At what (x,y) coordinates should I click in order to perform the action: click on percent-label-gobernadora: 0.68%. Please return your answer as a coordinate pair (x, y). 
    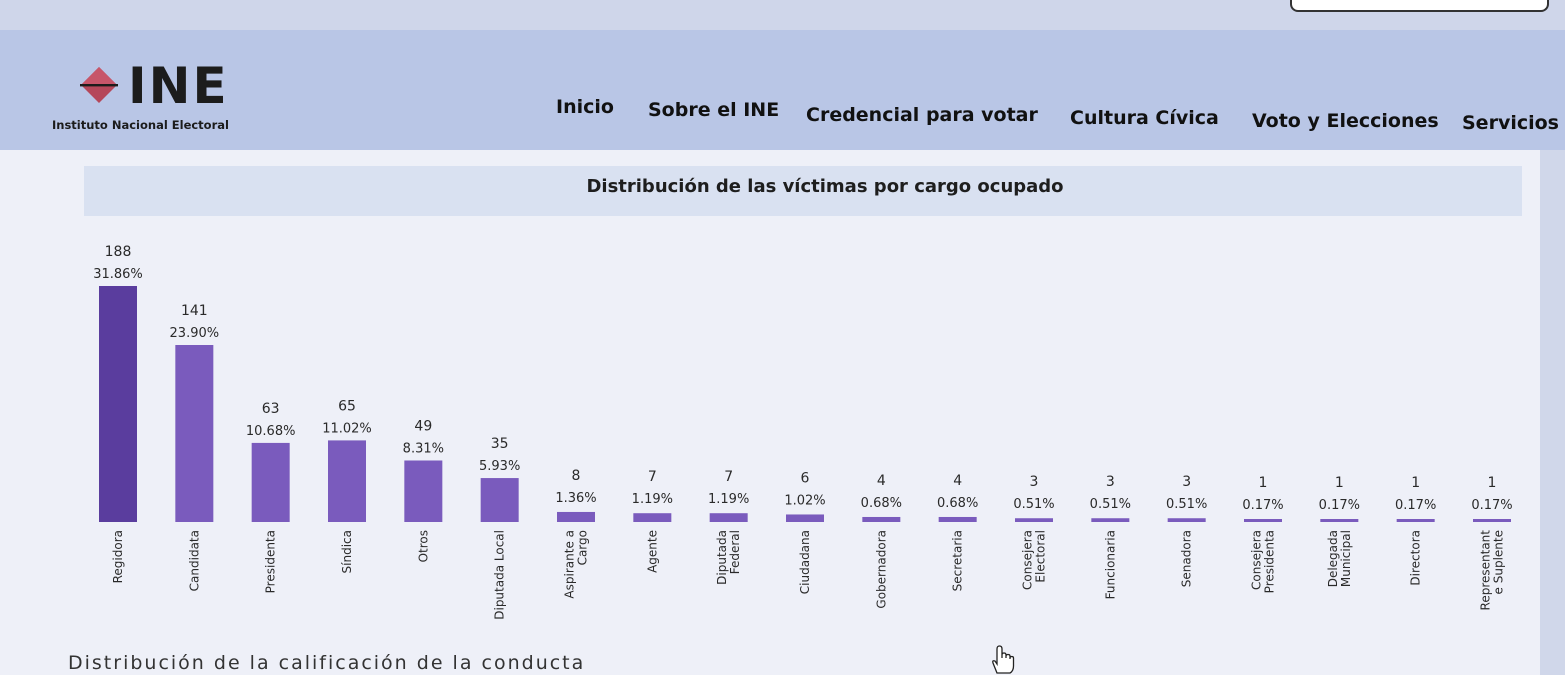
    Looking at the image, I should click on (881, 503).